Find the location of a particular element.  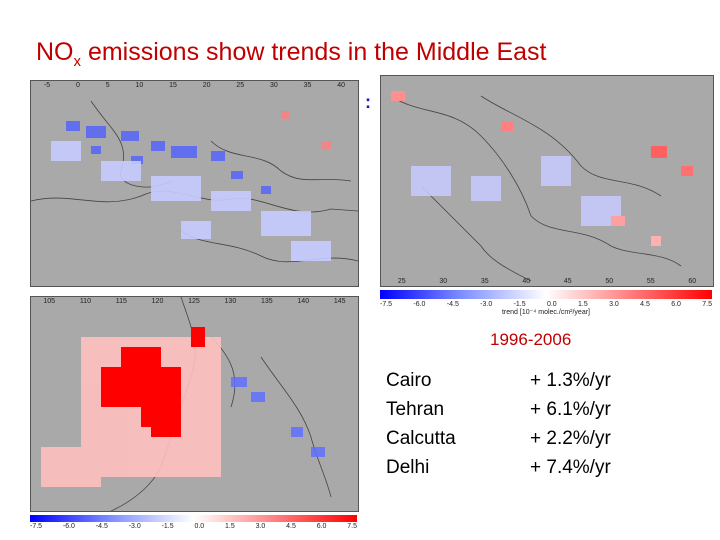

trend-value: + 2.2%/yr is located at coordinates (570, 438).